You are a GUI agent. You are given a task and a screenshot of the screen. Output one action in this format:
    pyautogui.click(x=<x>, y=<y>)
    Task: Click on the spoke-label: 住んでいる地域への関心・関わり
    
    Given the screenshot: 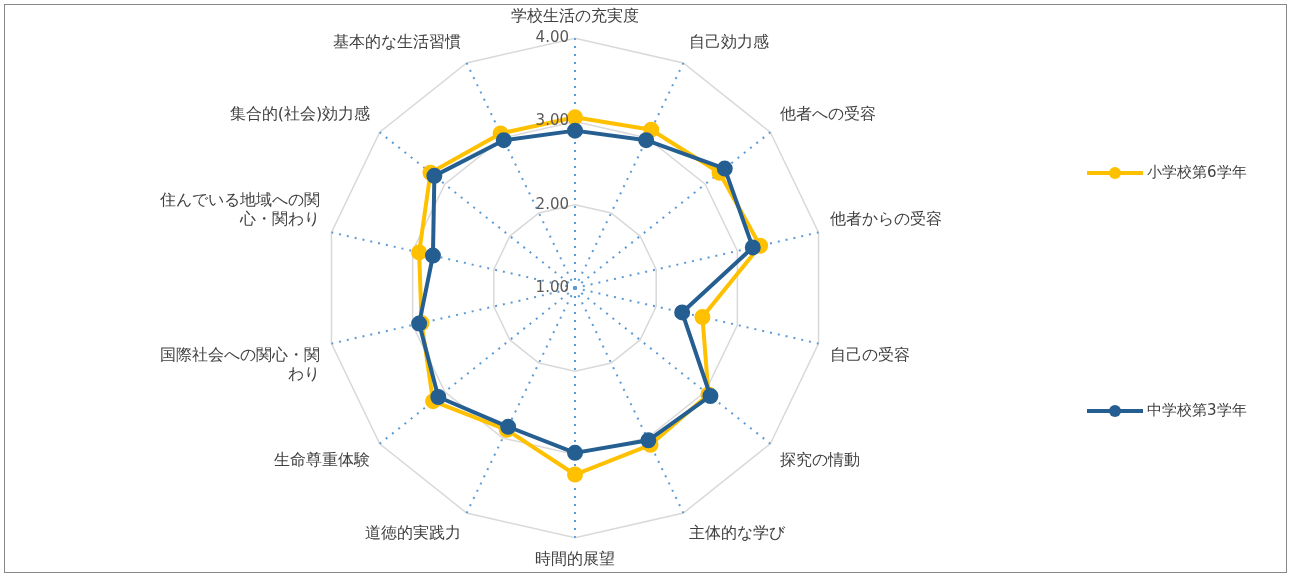 What is the action you would take?
    pyautogui.click(x=239, y=209)
    